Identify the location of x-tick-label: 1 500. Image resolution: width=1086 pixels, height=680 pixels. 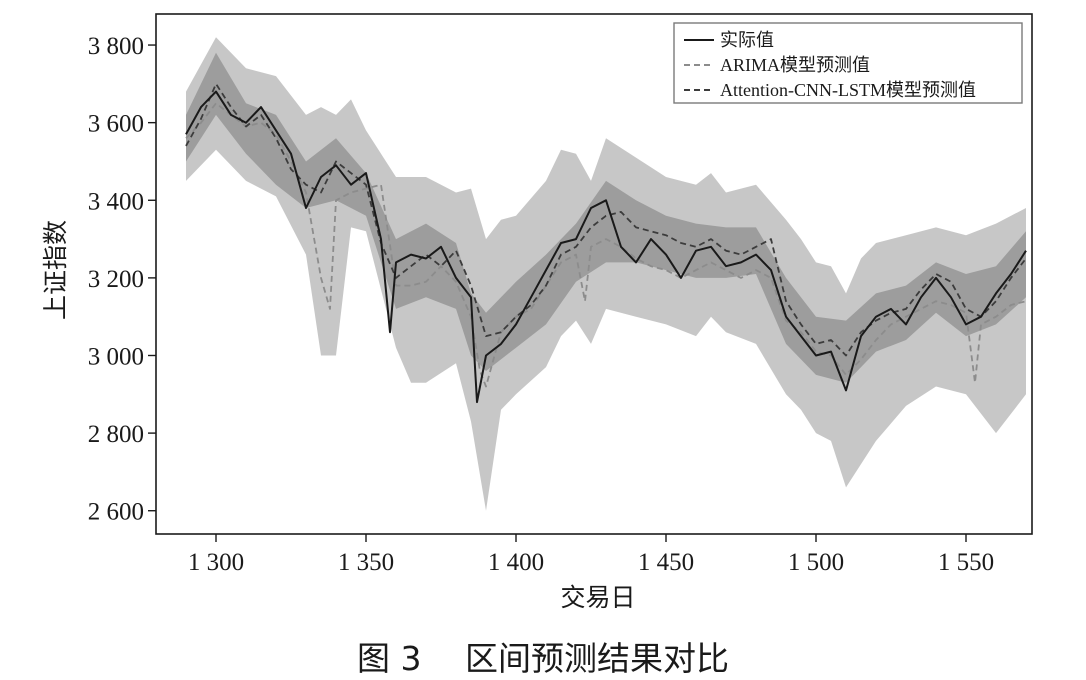
(816, 562).